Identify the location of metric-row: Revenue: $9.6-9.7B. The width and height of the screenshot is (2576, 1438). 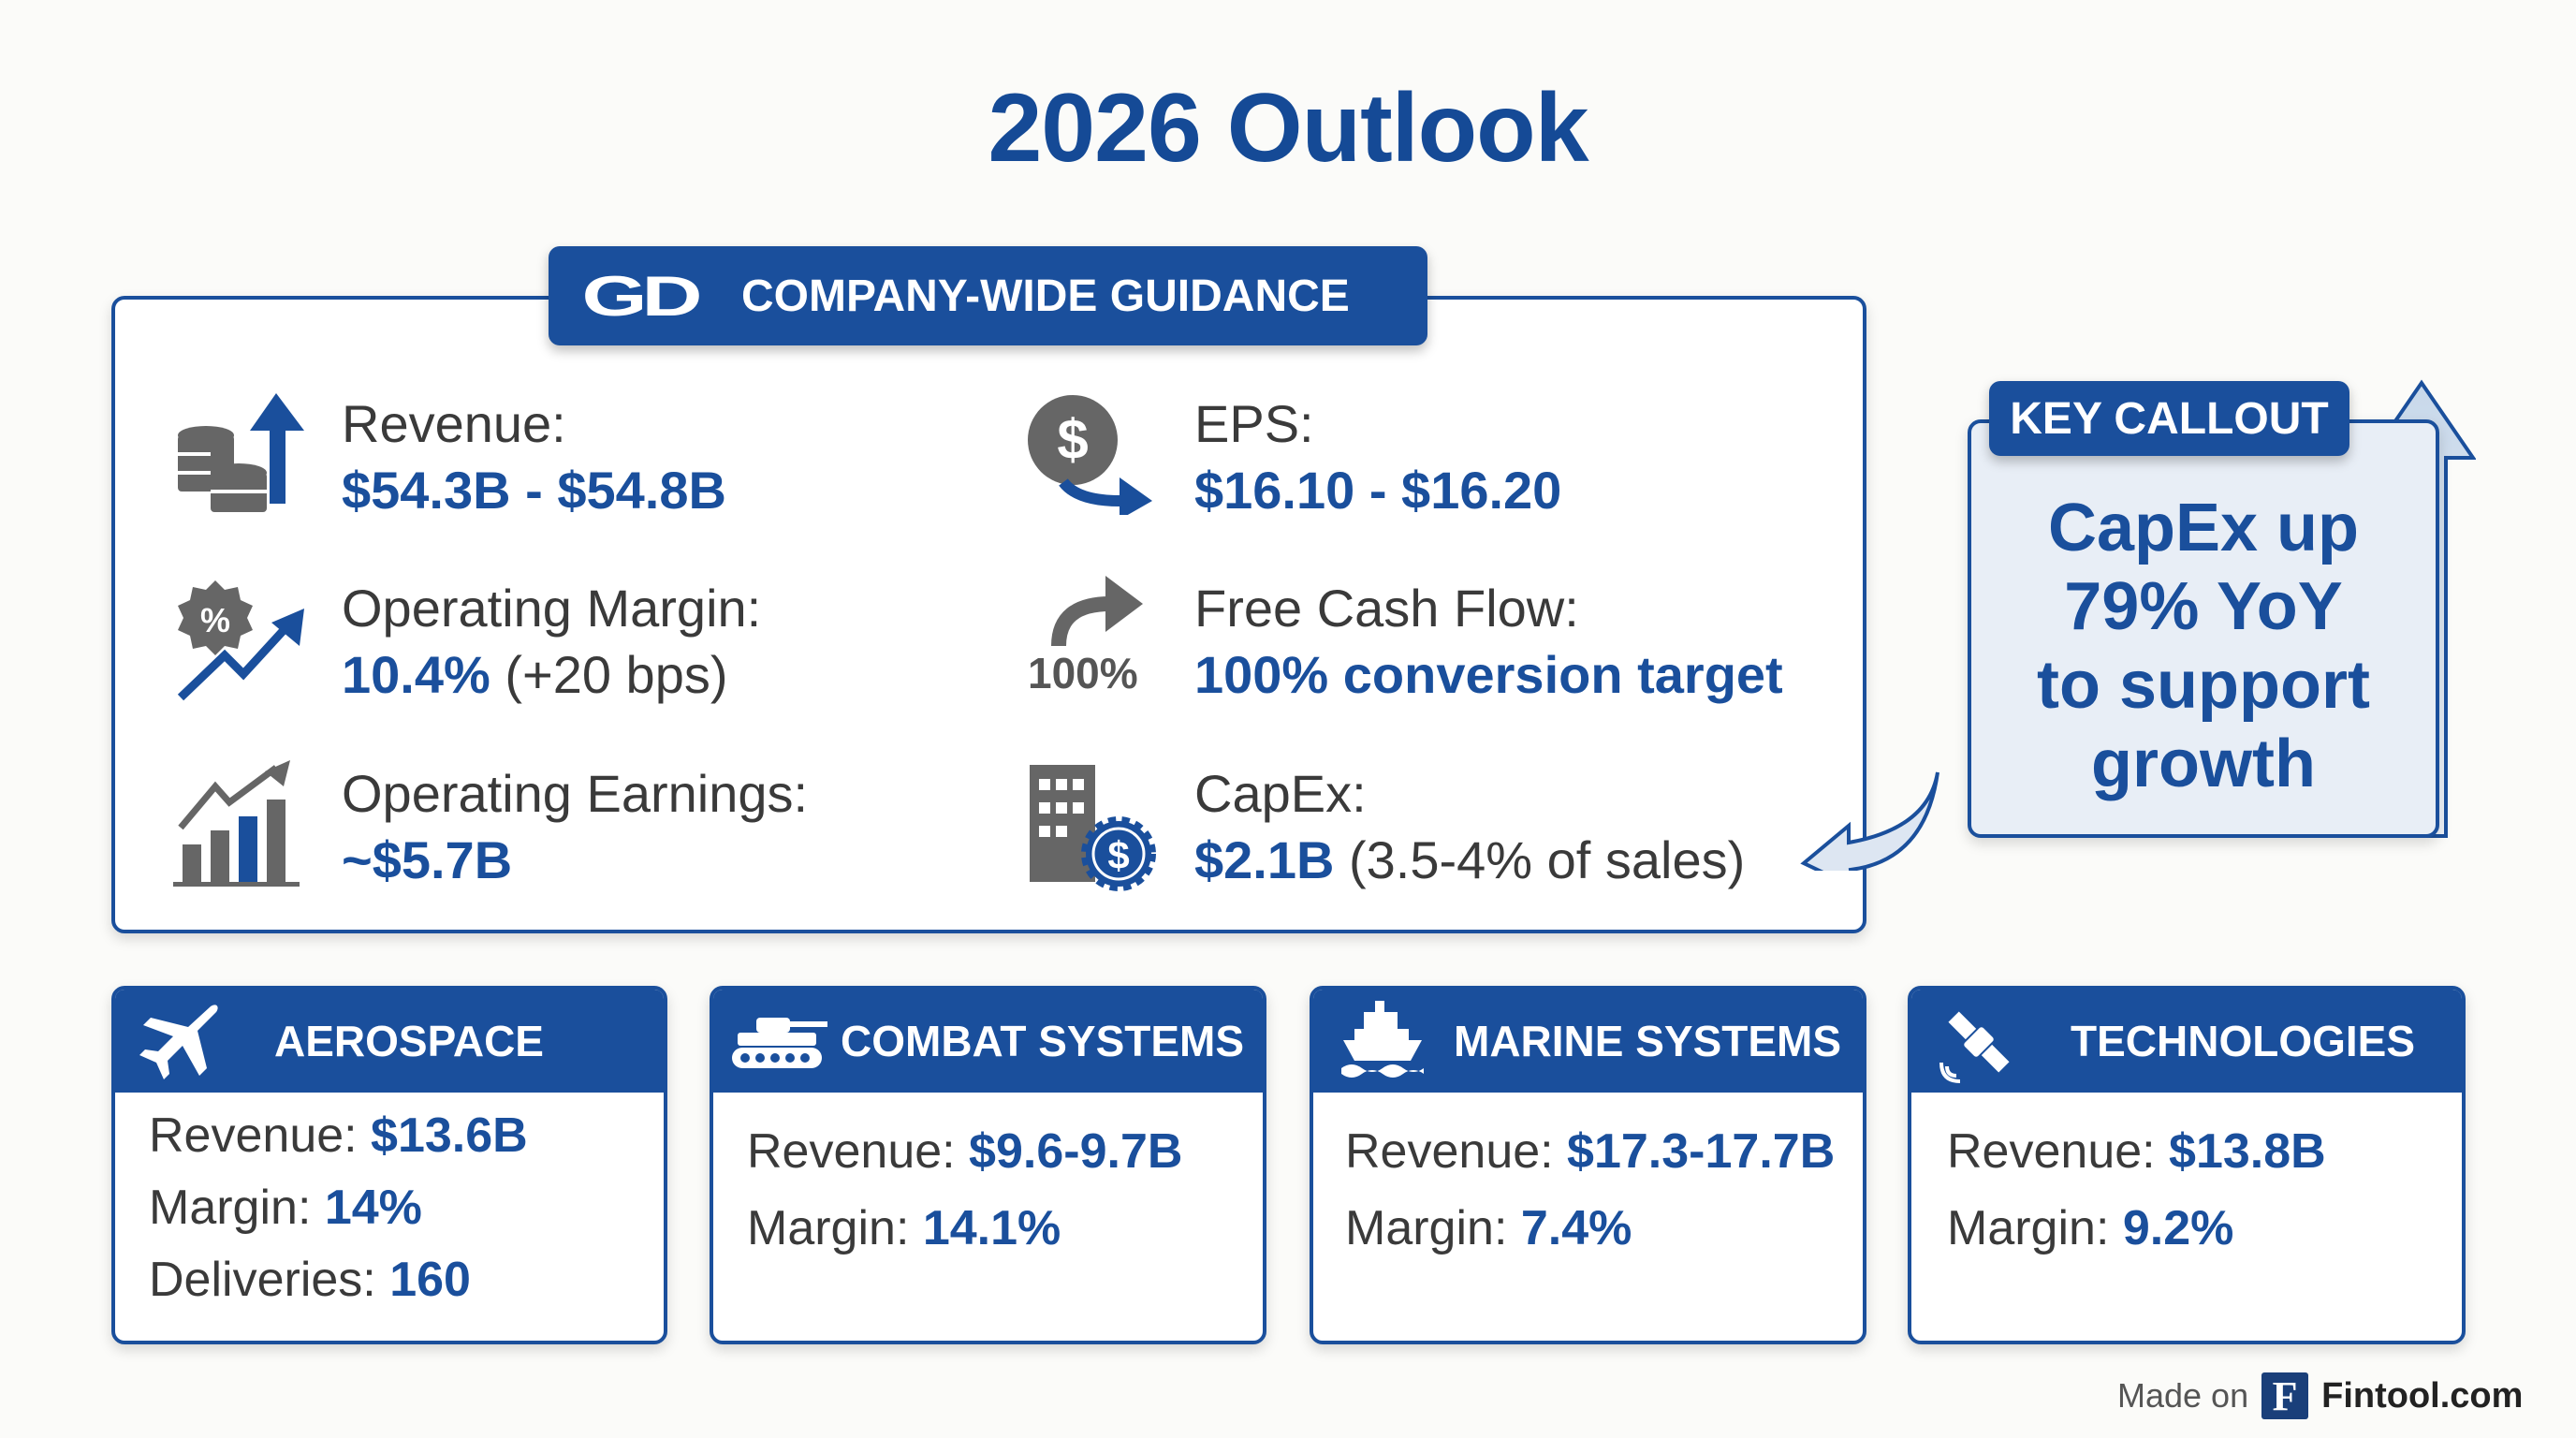
(965, 1151).